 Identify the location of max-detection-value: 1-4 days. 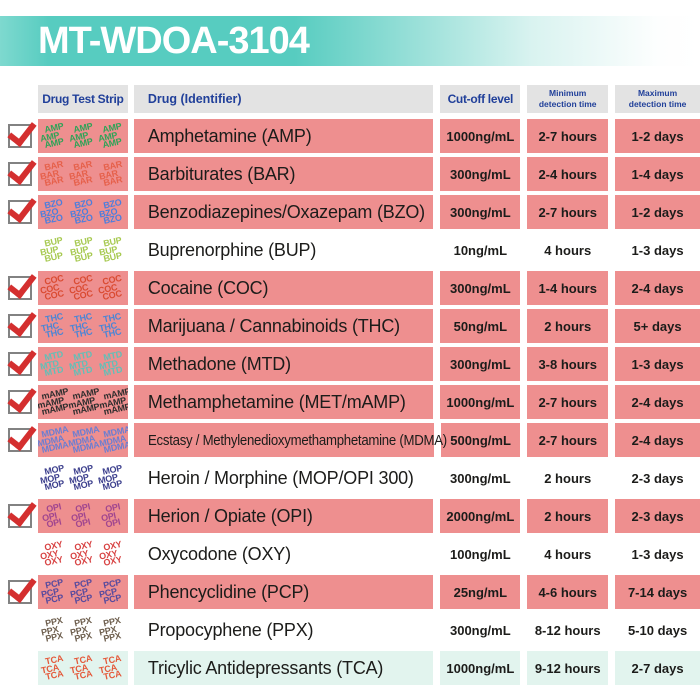
(657, 174).